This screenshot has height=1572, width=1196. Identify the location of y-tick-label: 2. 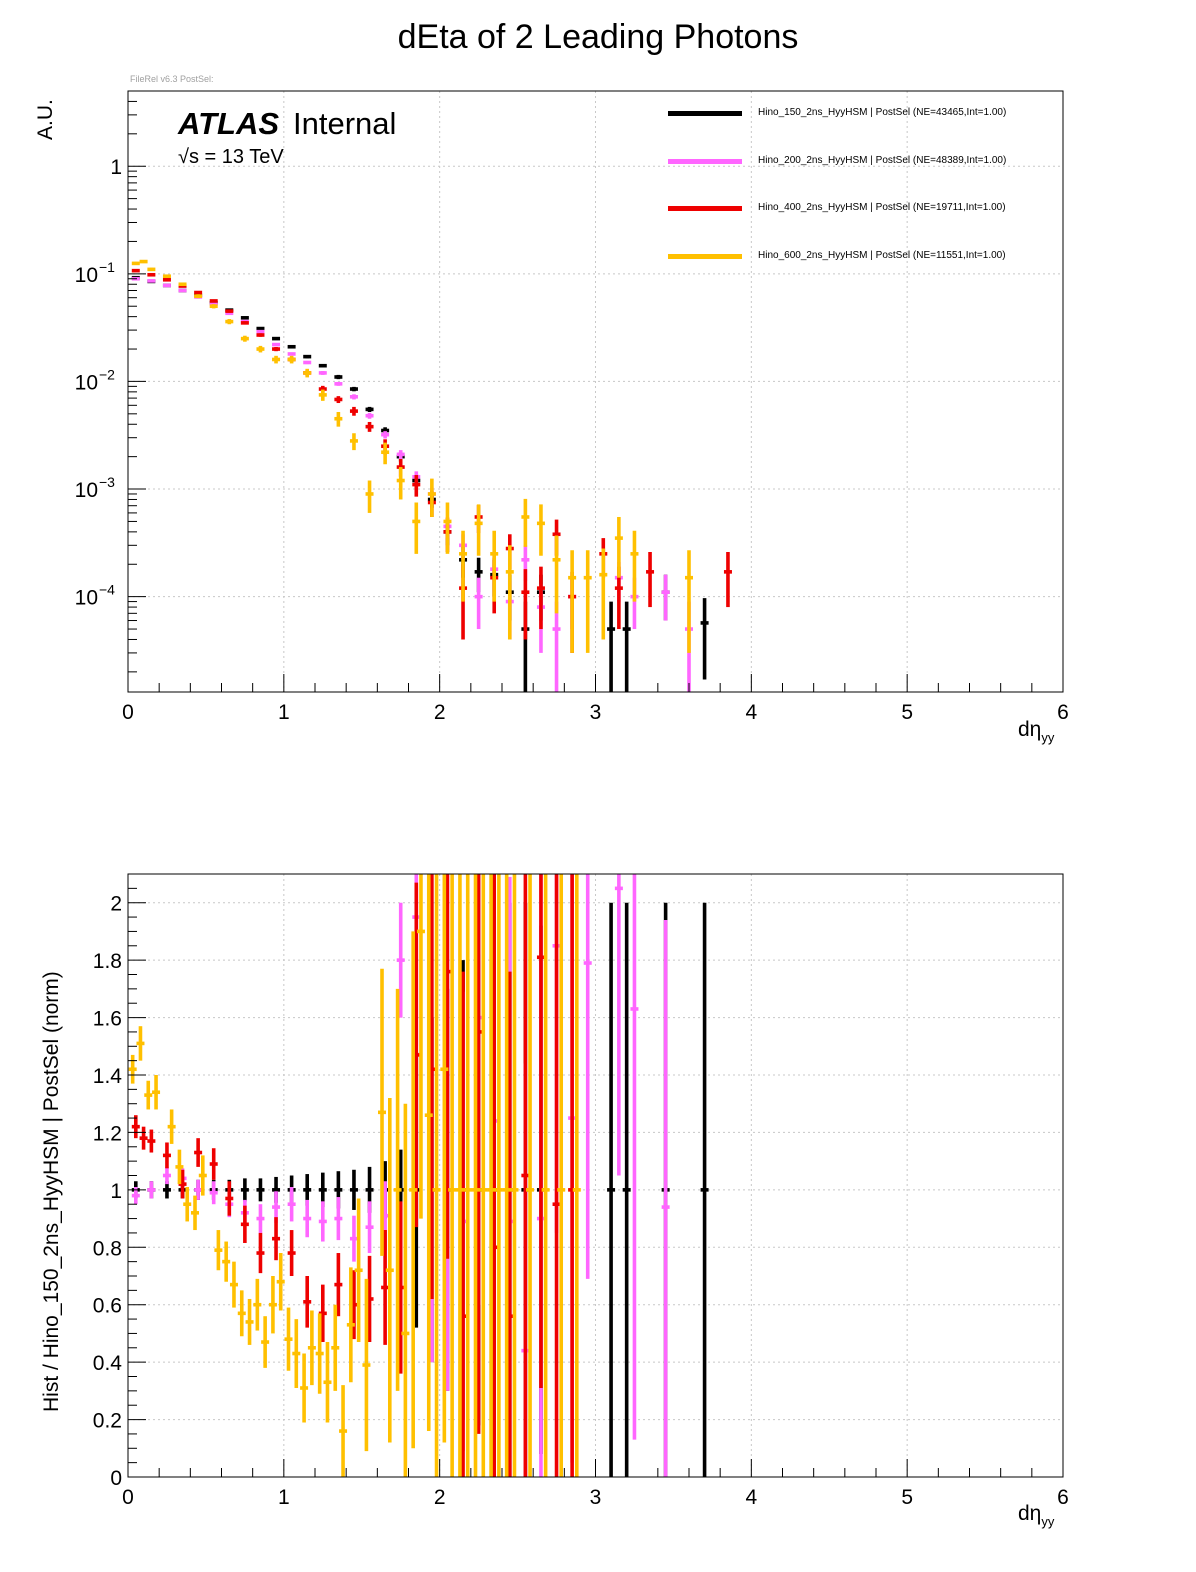
(116, 904).